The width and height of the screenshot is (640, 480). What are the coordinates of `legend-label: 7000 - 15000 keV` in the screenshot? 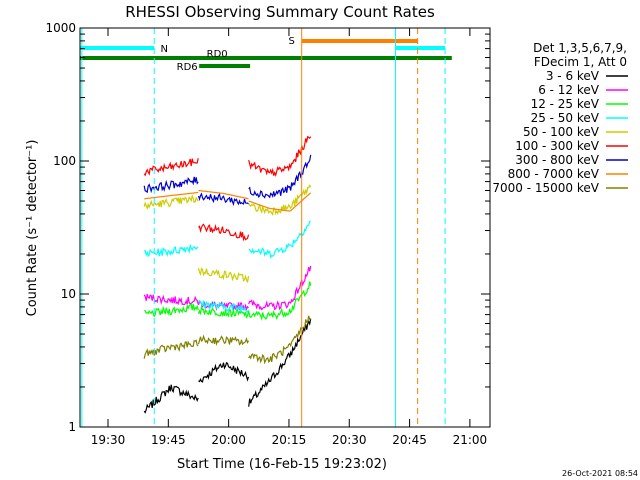 It's located at (545, 188).